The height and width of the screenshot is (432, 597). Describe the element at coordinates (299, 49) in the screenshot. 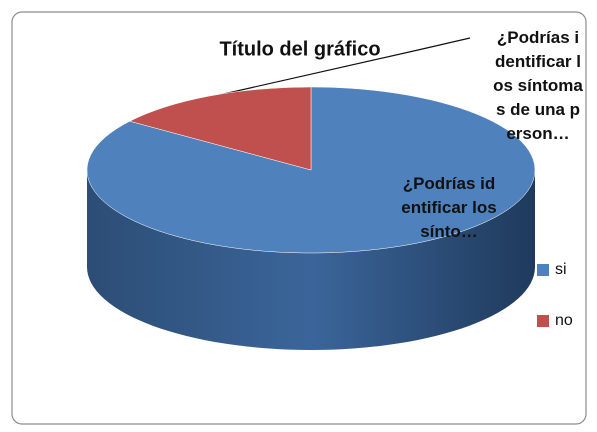

I see `chart-title: Título del gráfico` at that location.